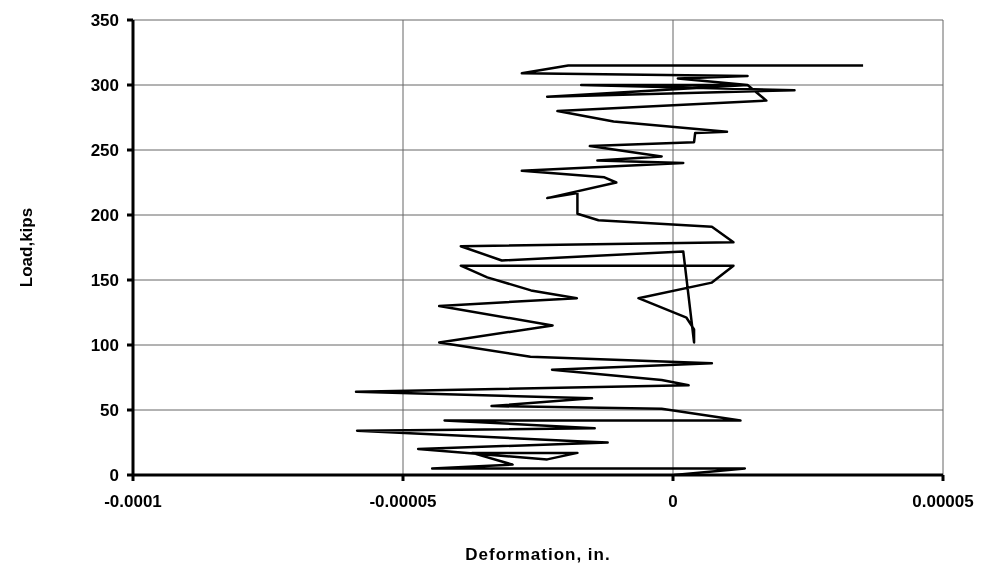 This screenshot has height=588, width=1008. What do you see at coordinates (104, 86) in the screenshot?
I see `y-tick-label: 300` at bounding box center [104, 86].